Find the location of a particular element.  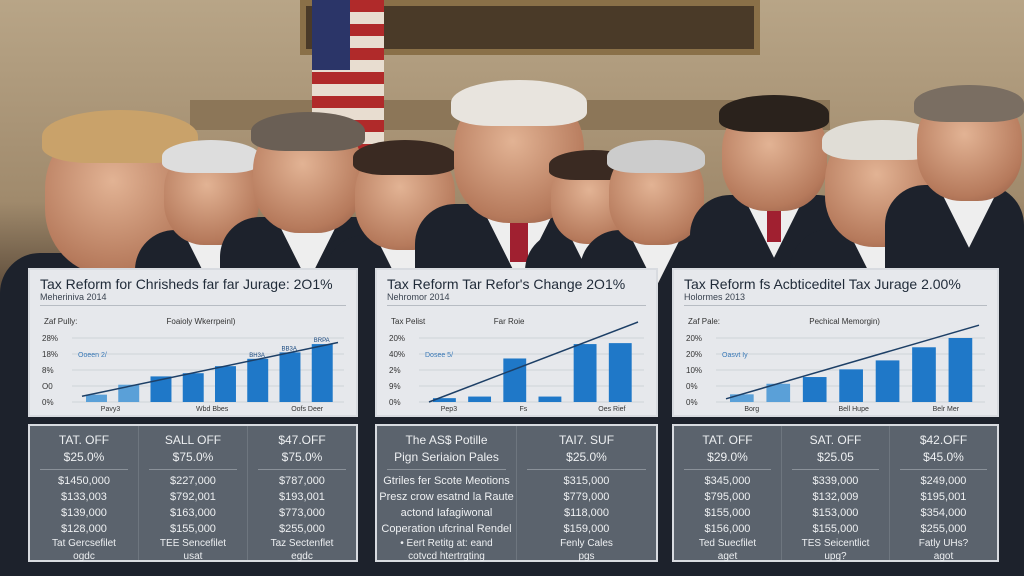

table-cell: $163,000 is located at coordinates (193, 513).